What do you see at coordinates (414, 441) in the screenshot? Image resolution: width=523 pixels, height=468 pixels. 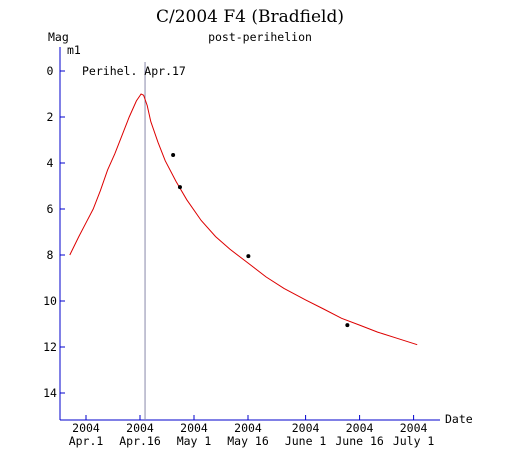 I see `x-tick-label: July 1` at bounding box center [414, 441].